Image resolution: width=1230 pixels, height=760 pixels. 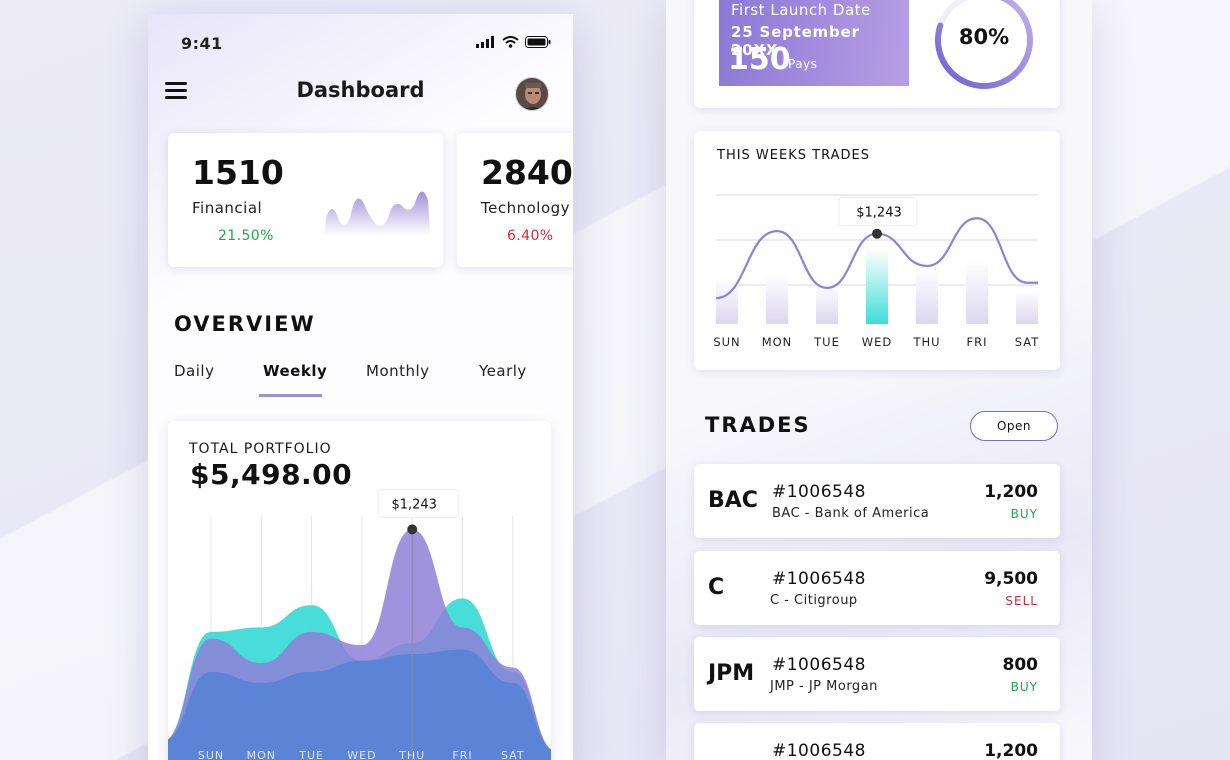 I want to click on trade-name: JMP - JP Morgan, so click(x=824, y=686).